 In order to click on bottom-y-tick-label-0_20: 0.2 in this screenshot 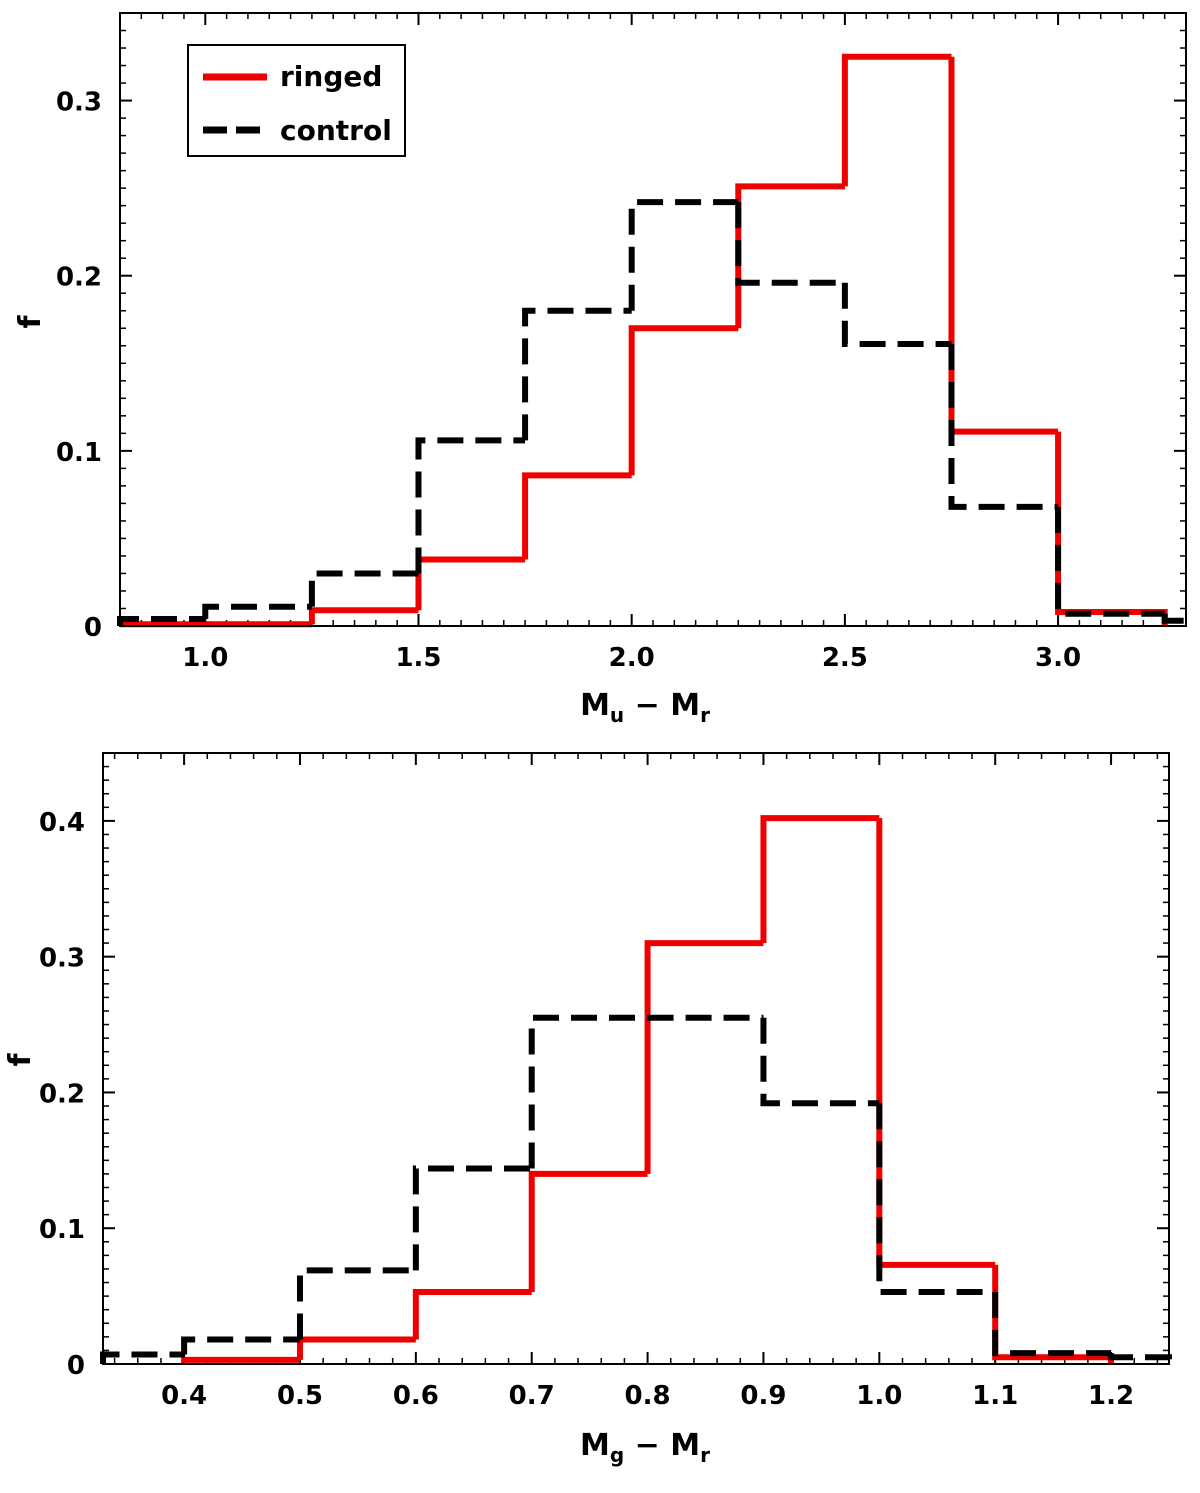, I will do `click(62, 1094)`.